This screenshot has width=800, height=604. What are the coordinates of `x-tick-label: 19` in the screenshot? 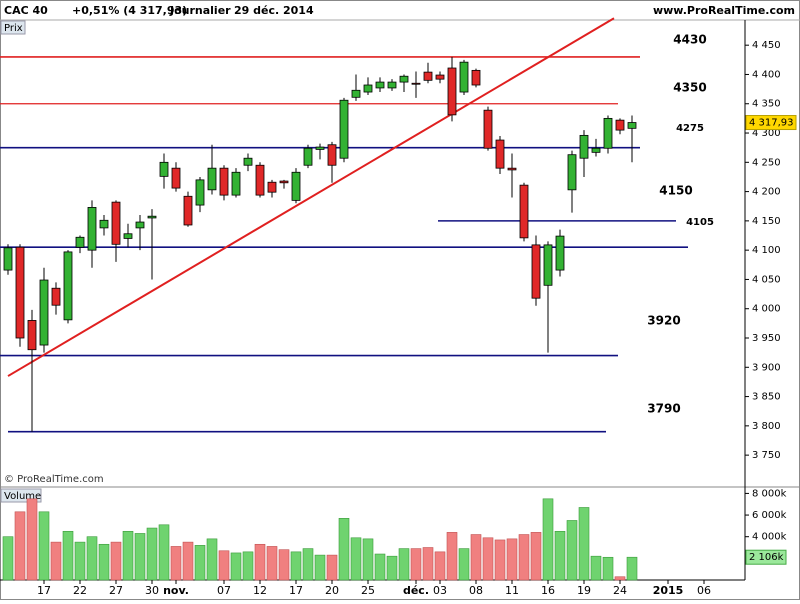 It's located at (584, 590).